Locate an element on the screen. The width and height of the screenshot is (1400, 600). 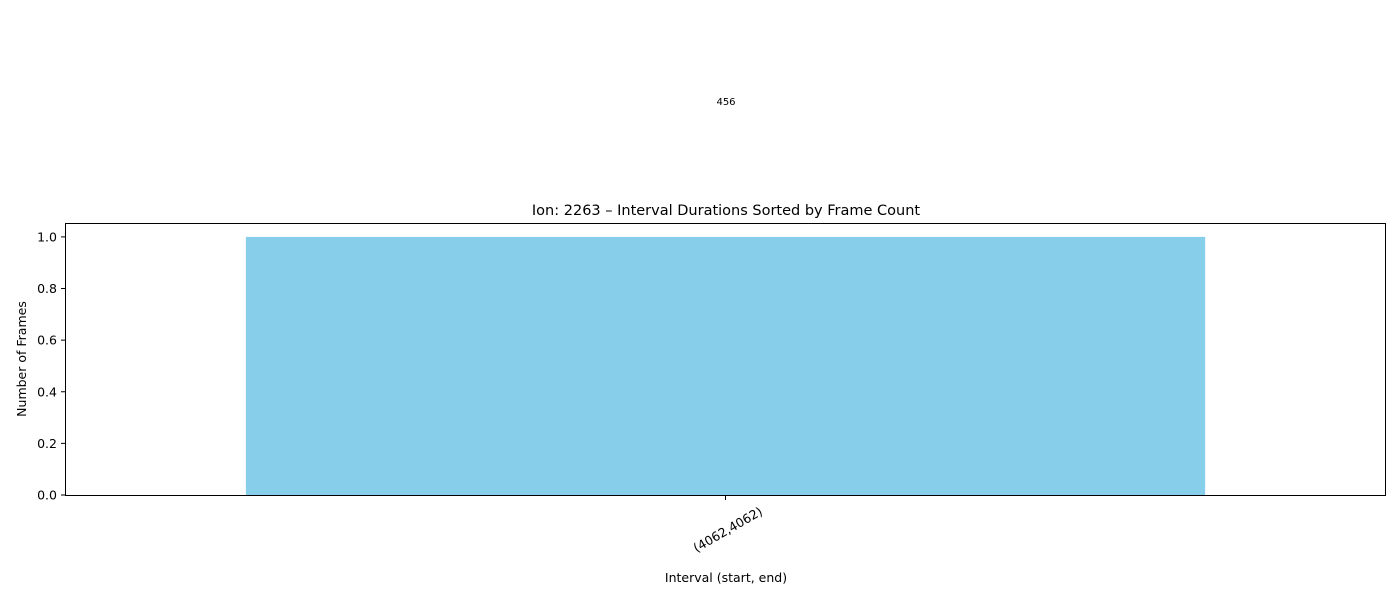
y-tick-label: 0.4 is located at coordinates (47, 391).